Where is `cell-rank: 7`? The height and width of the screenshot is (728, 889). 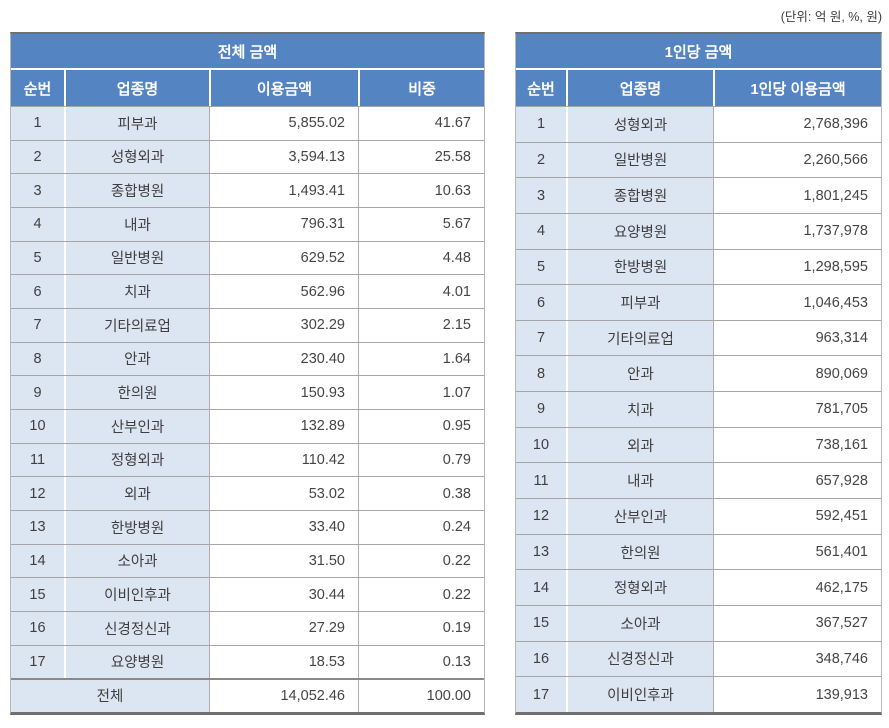 cell-rank: 7 is located at coordinates (541, 338).